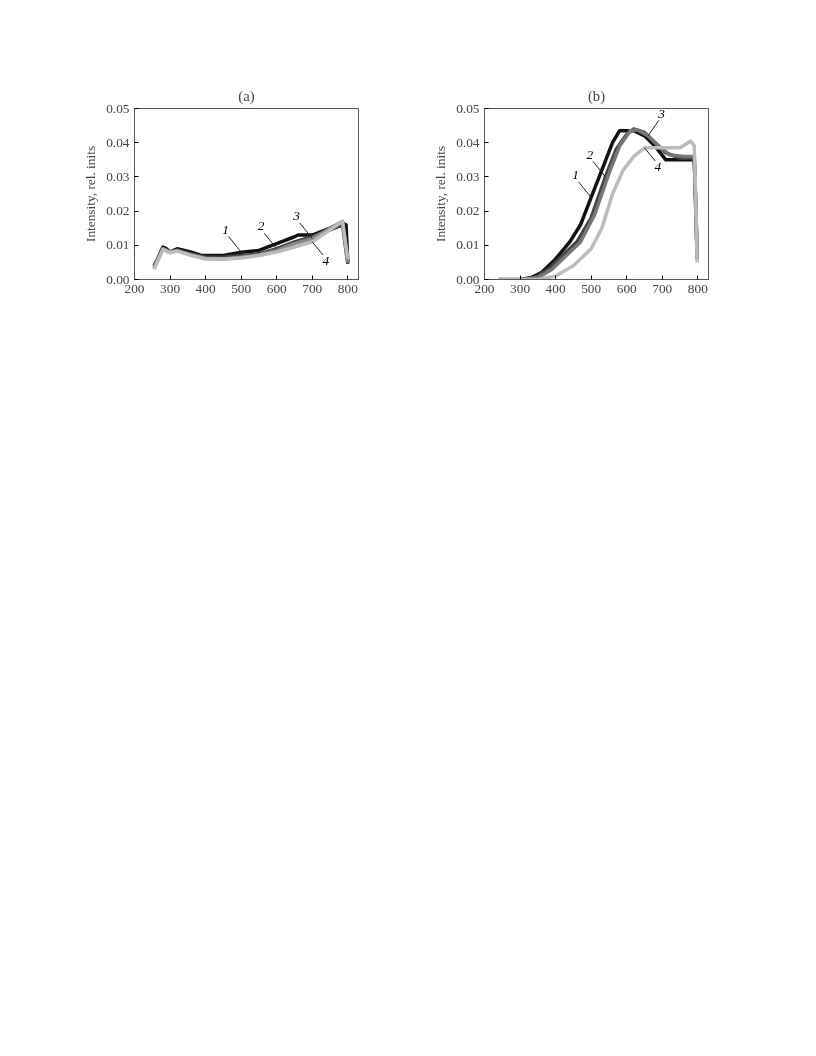  Describe the element at coordinates (596, 96) in the screenshot. I see `chart-title: (b)` at that location.